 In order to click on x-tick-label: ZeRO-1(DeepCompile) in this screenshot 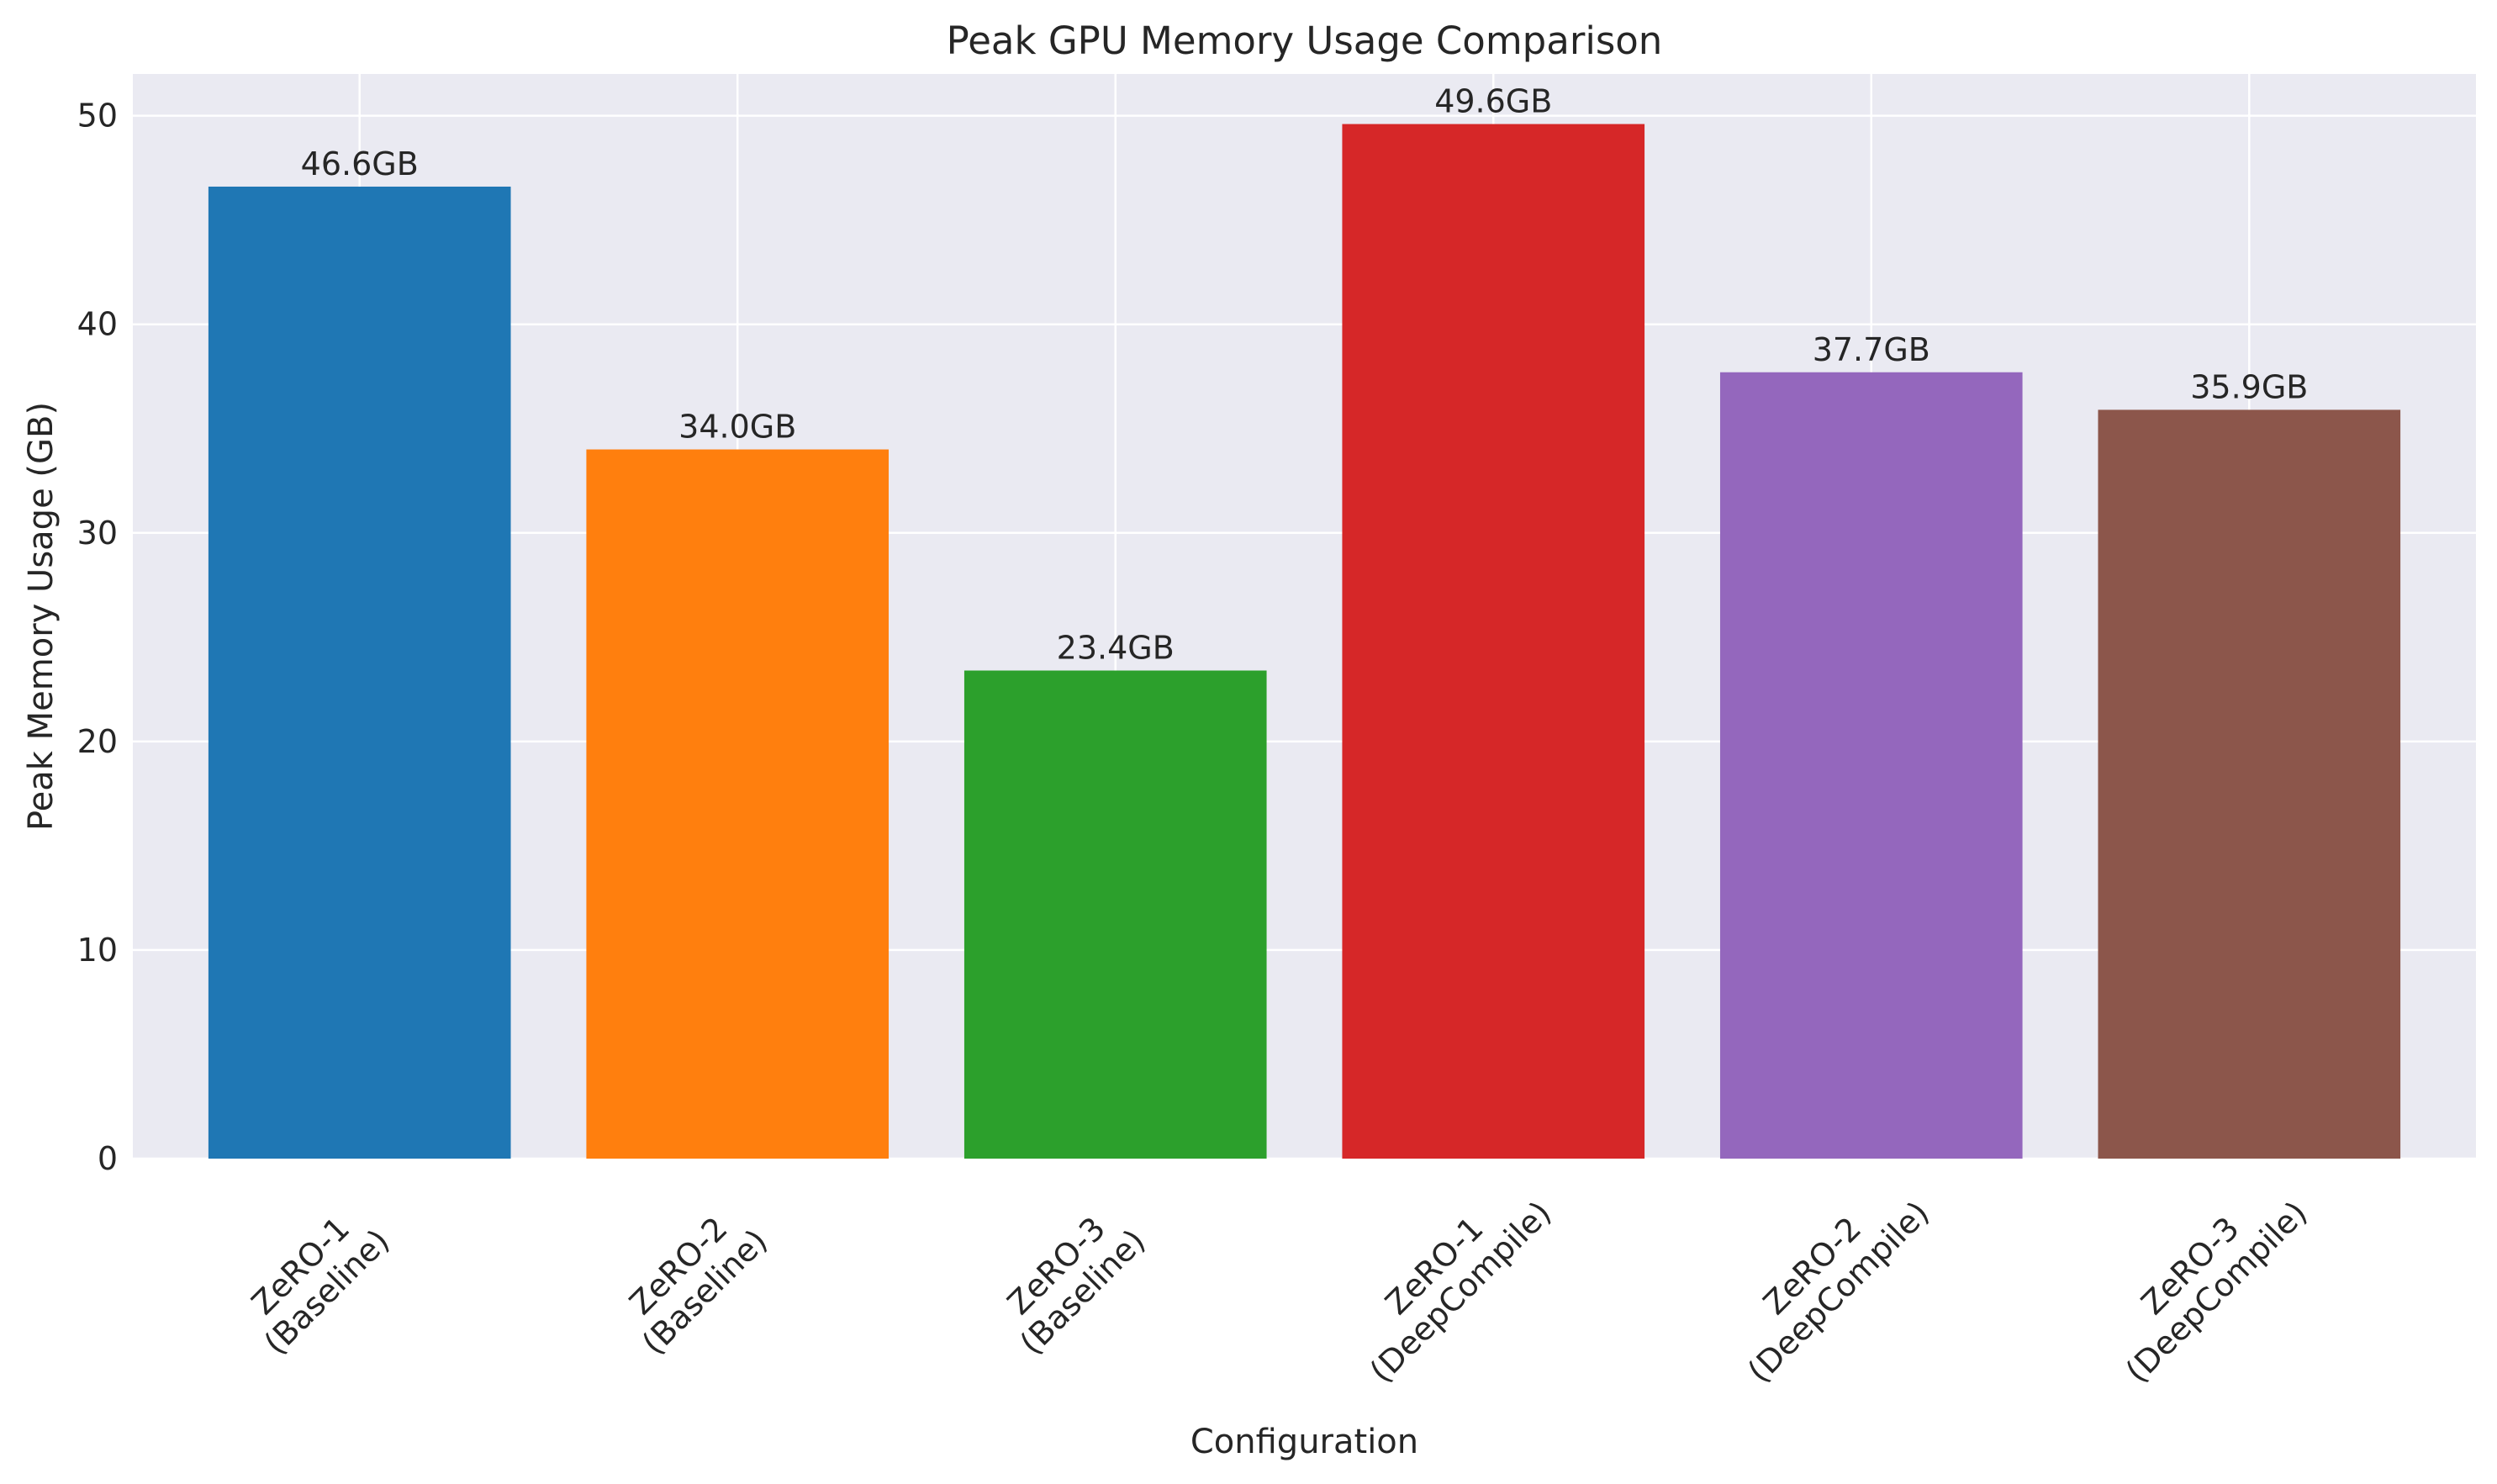, I will do `click(1448, 1279)`.